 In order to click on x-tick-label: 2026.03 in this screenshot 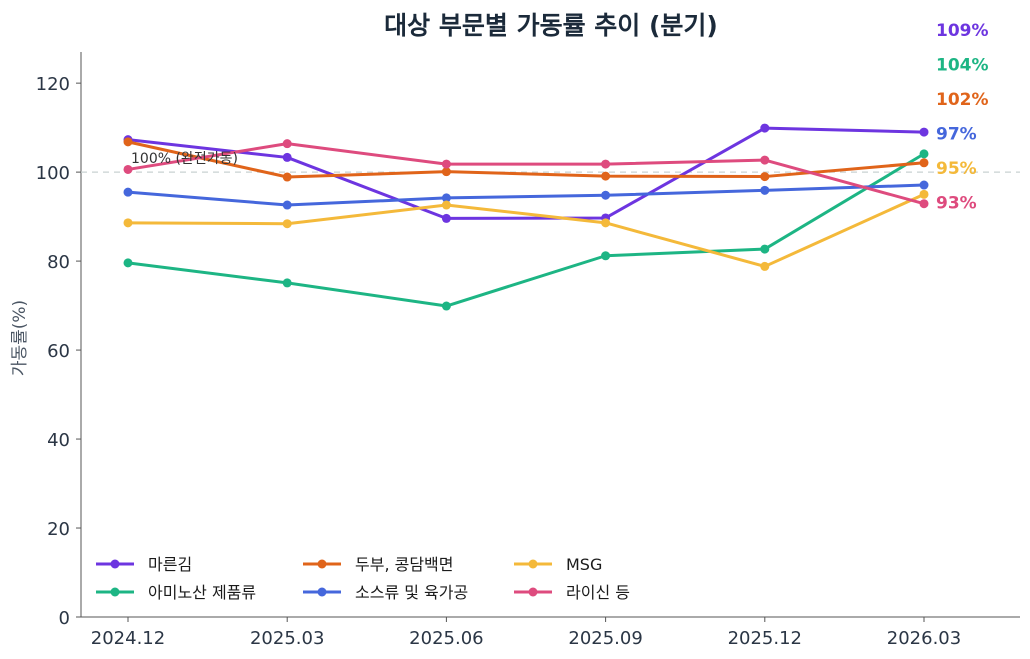, I will do `click(924, 638)`.